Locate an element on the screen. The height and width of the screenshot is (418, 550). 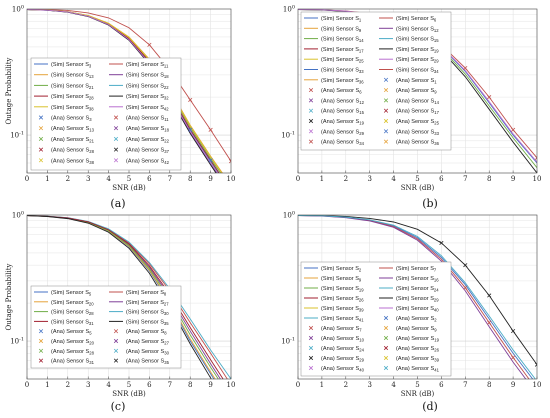
panel-caption: (a) is located at coordinates (117, 203).